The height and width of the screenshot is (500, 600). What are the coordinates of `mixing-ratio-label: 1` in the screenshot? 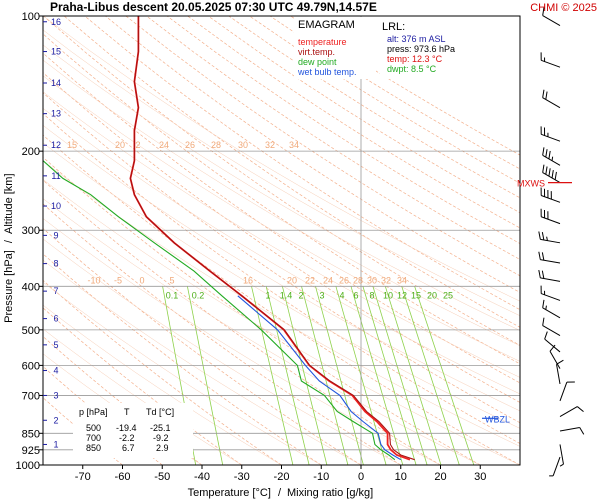 It's located at (267, 295).